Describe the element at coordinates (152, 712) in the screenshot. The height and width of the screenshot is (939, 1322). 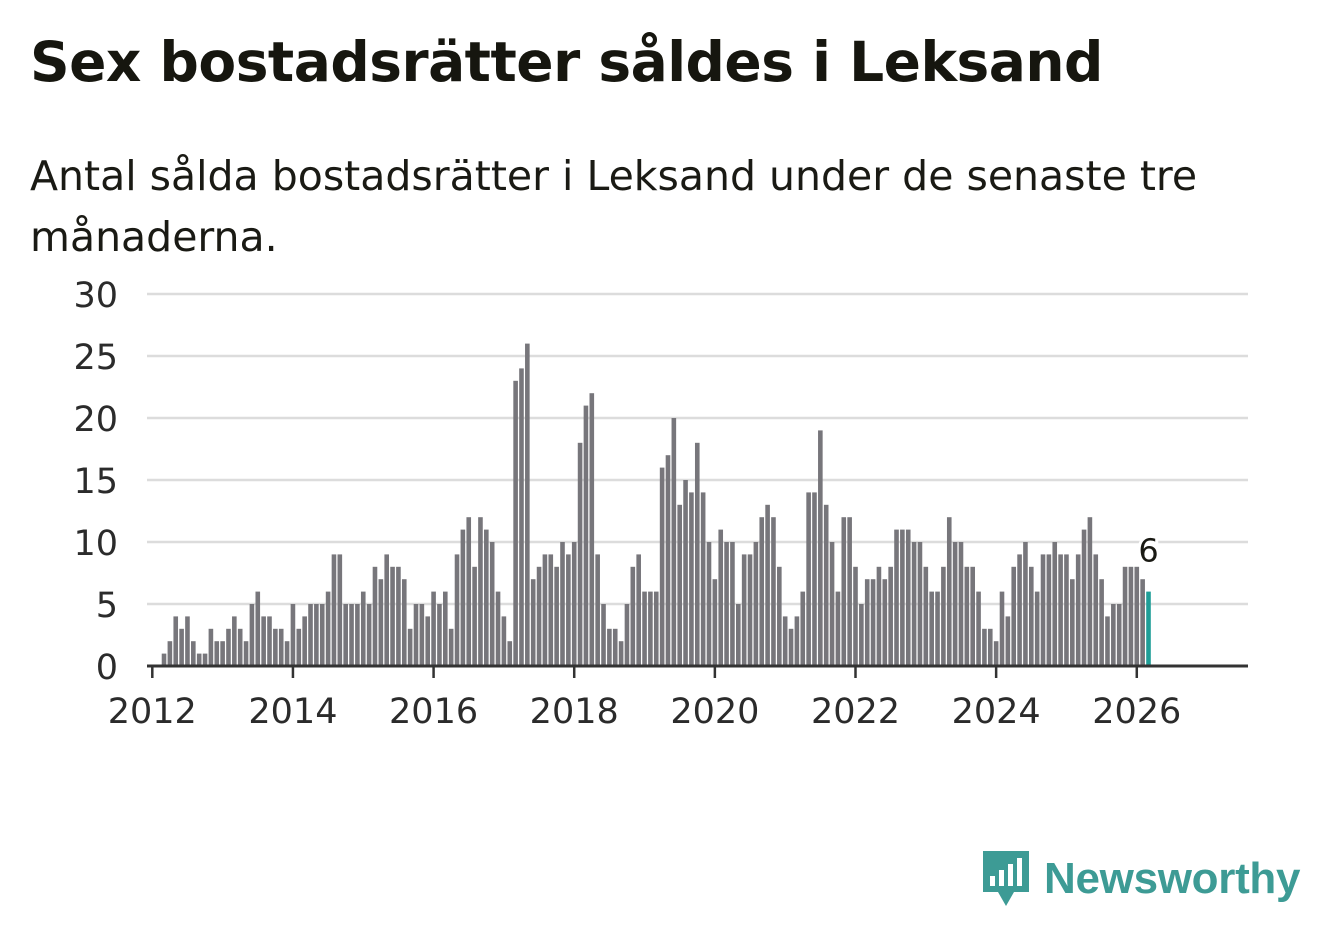
I see `x-tick-label: 2012` at that location.